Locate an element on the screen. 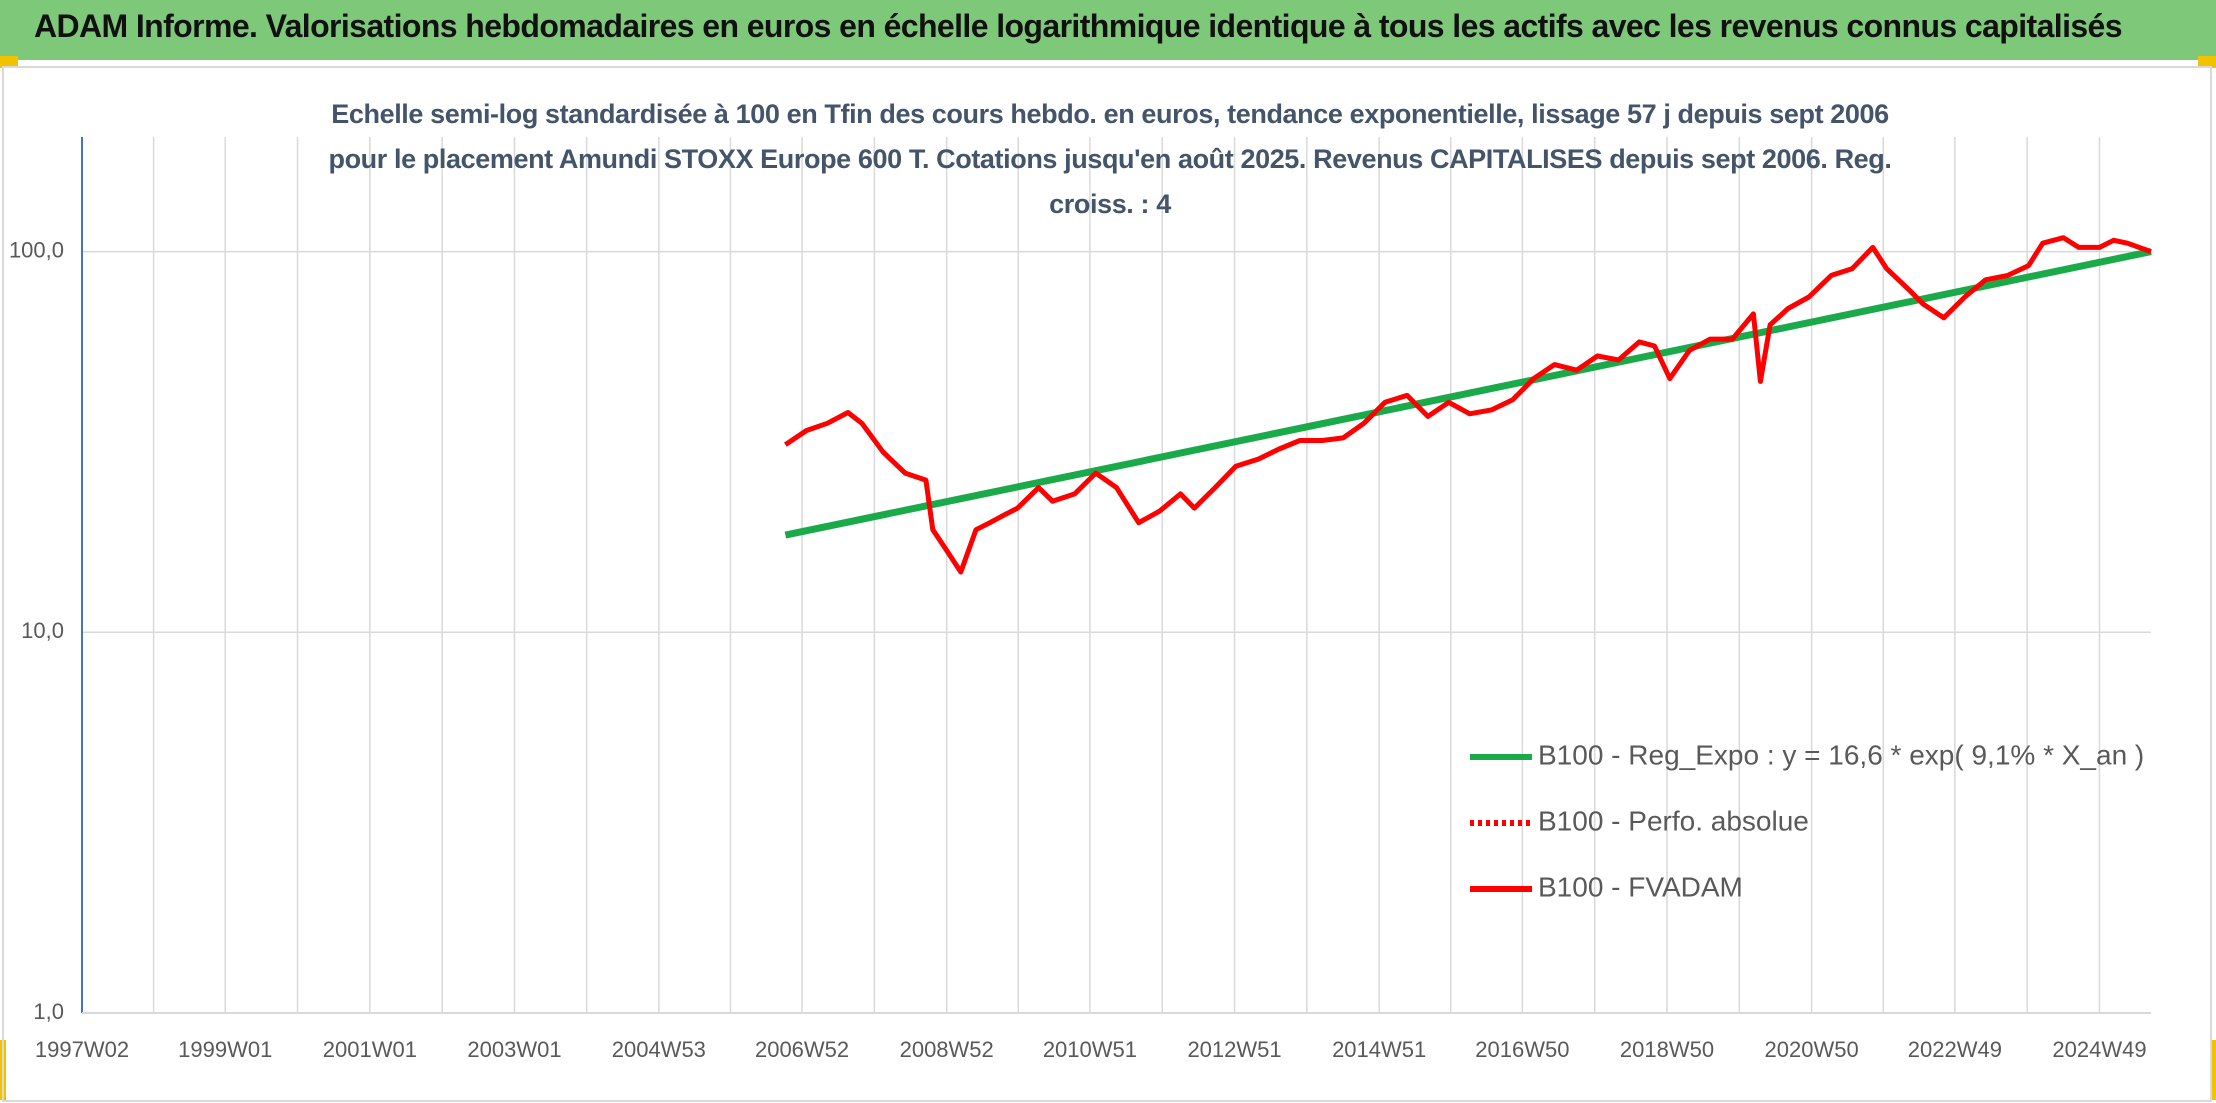 The image size is (2216, 1103). header-bar is located at coordinates (1108, 30).